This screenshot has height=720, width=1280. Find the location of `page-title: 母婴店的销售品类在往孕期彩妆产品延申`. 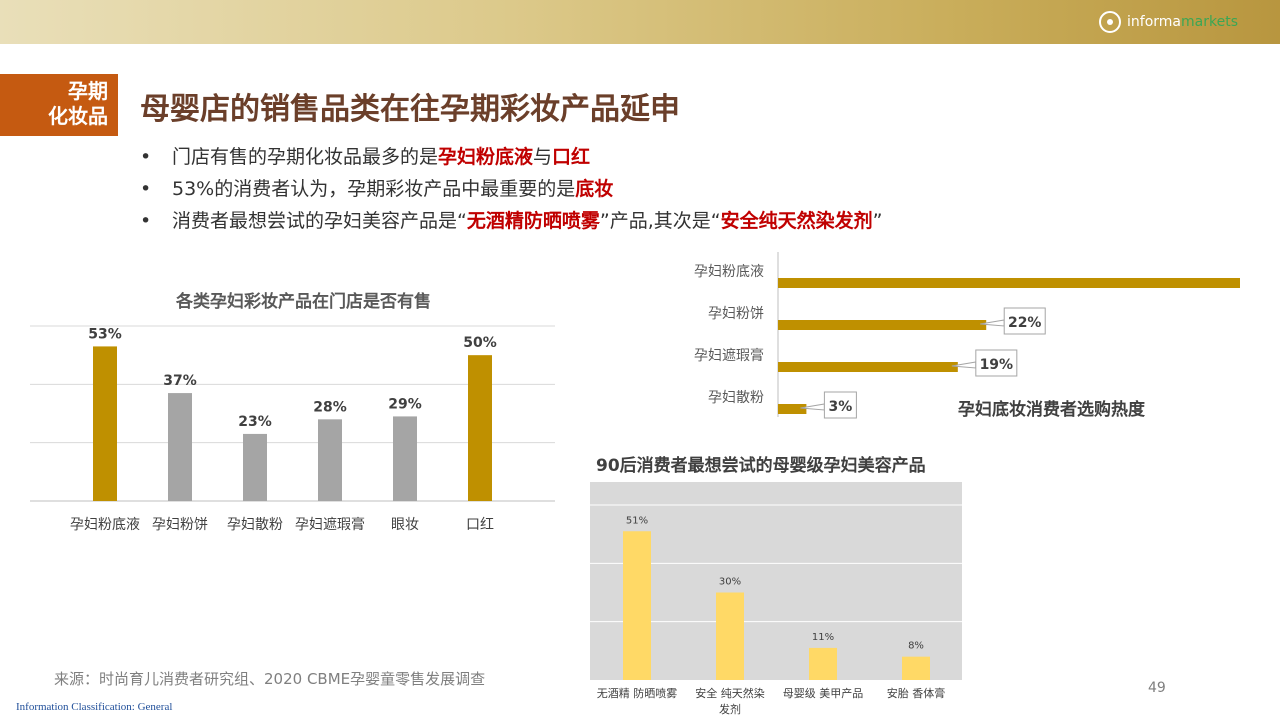

page-title: 母婴店的销售品类在往孕期彩妆产品延申 is located at coordinates (410, 109).